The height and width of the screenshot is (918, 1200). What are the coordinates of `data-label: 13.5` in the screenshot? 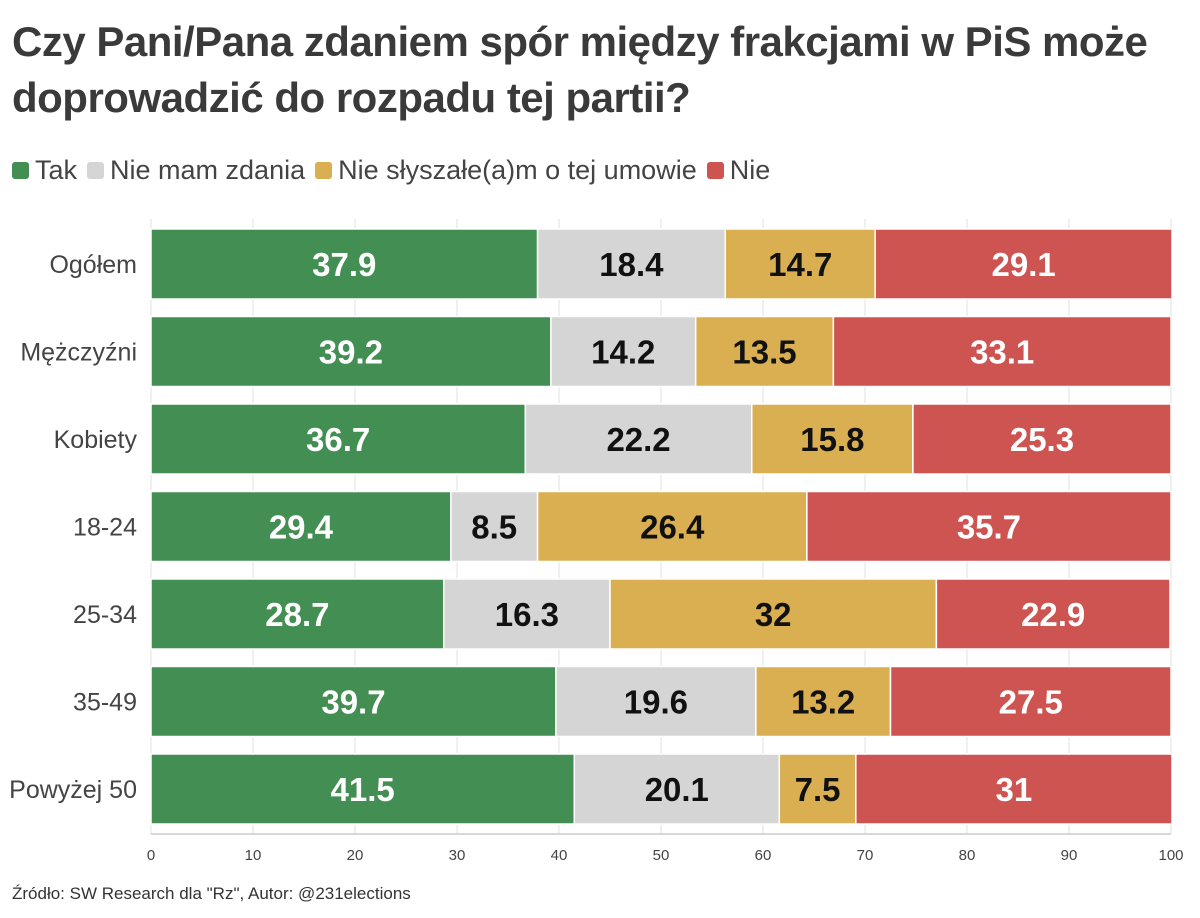 It's located at (764, 352).